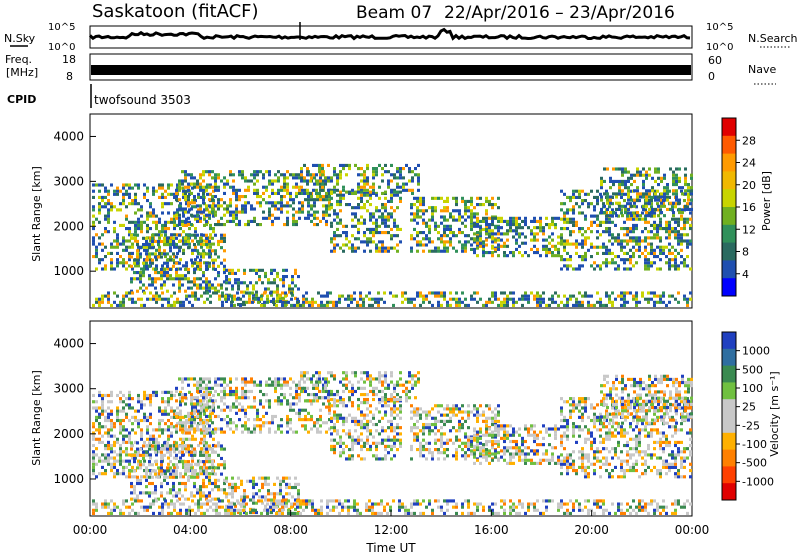 The height and width of the screenshot is (554, 800). I want to click on freq-band, so click(391, 70).